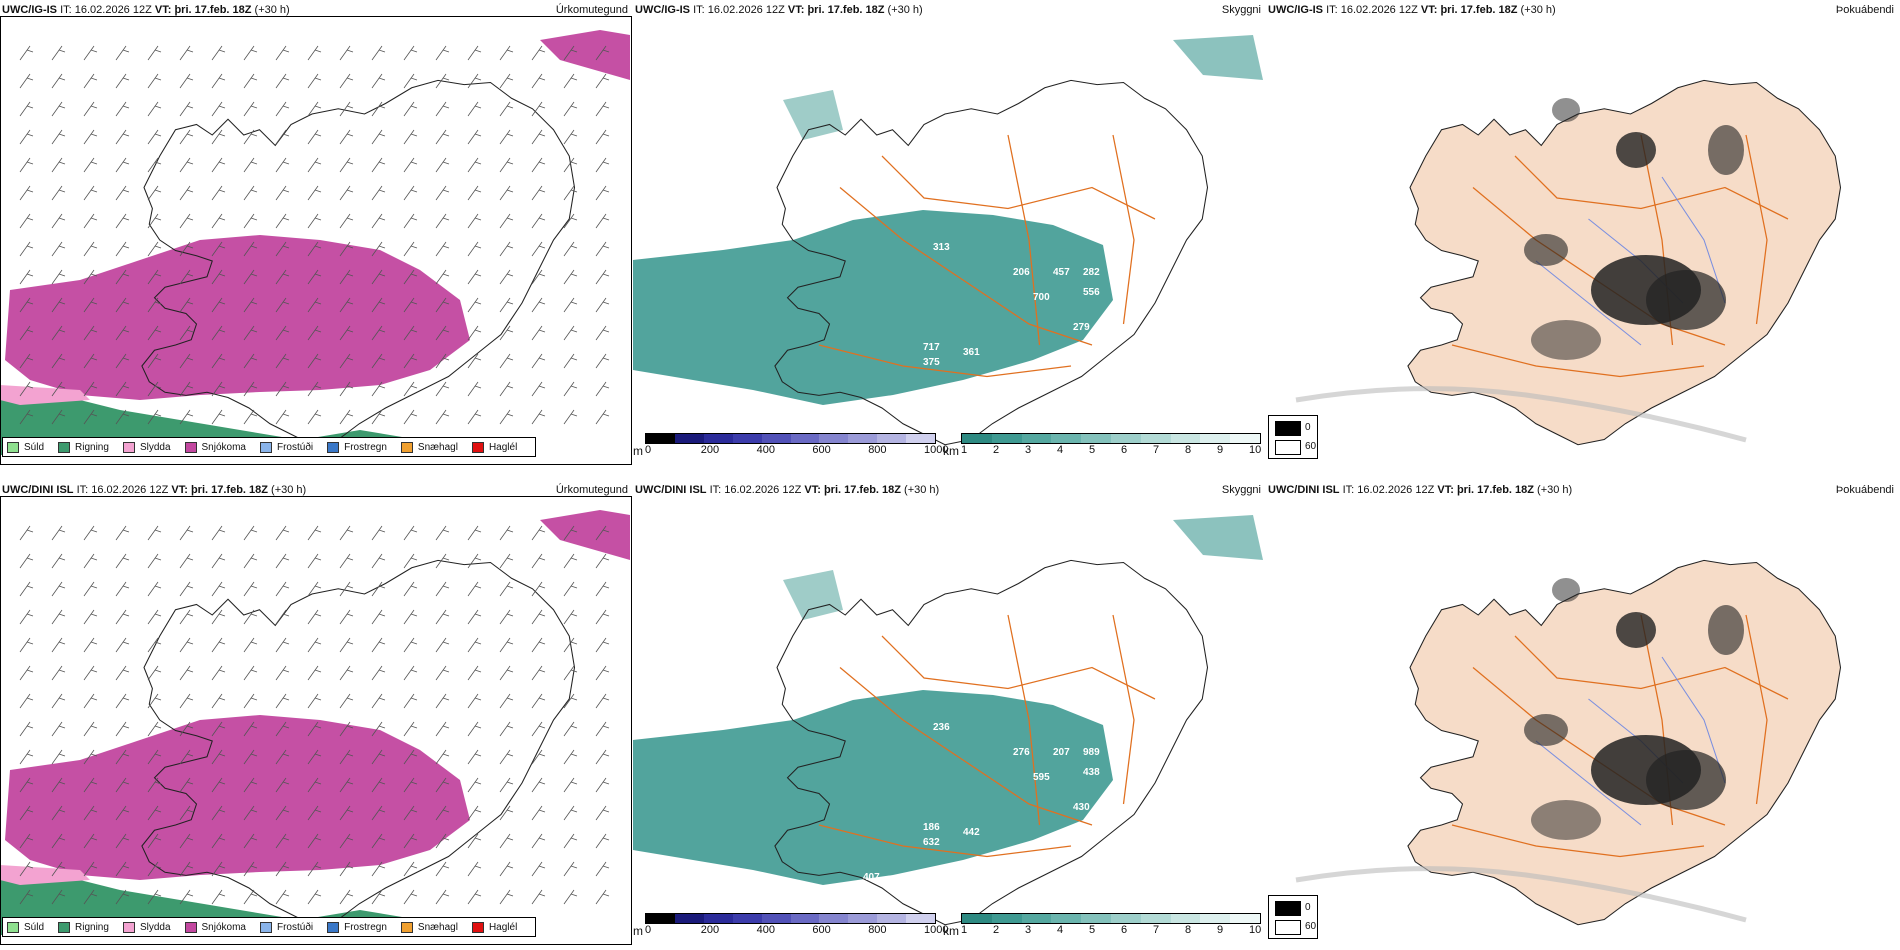 This screenshot has width=1900, height=950. Describe the element at coordinates (1568, 262) in the screenshot. I see `fog-map` at that location.